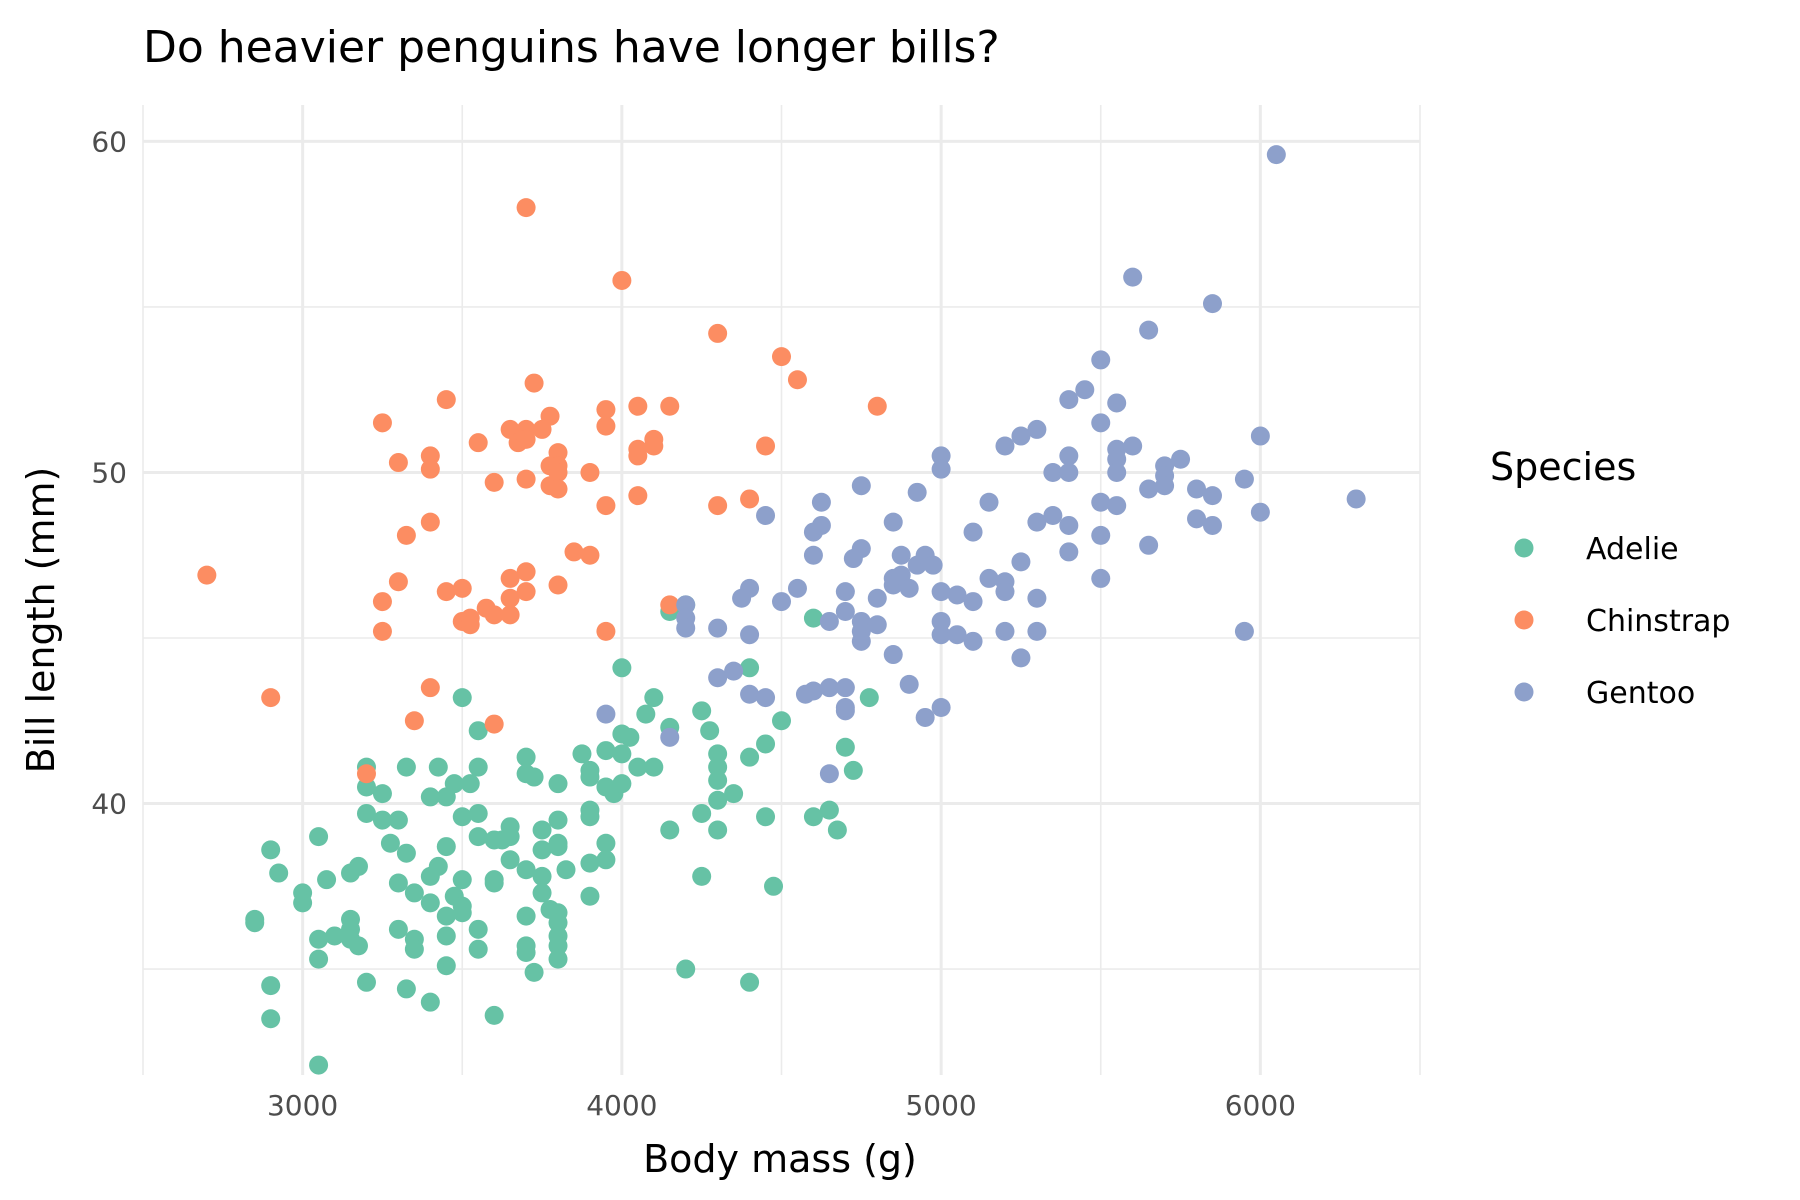  I want to click on x-tick-label: 6000, so click(1260, 1105).